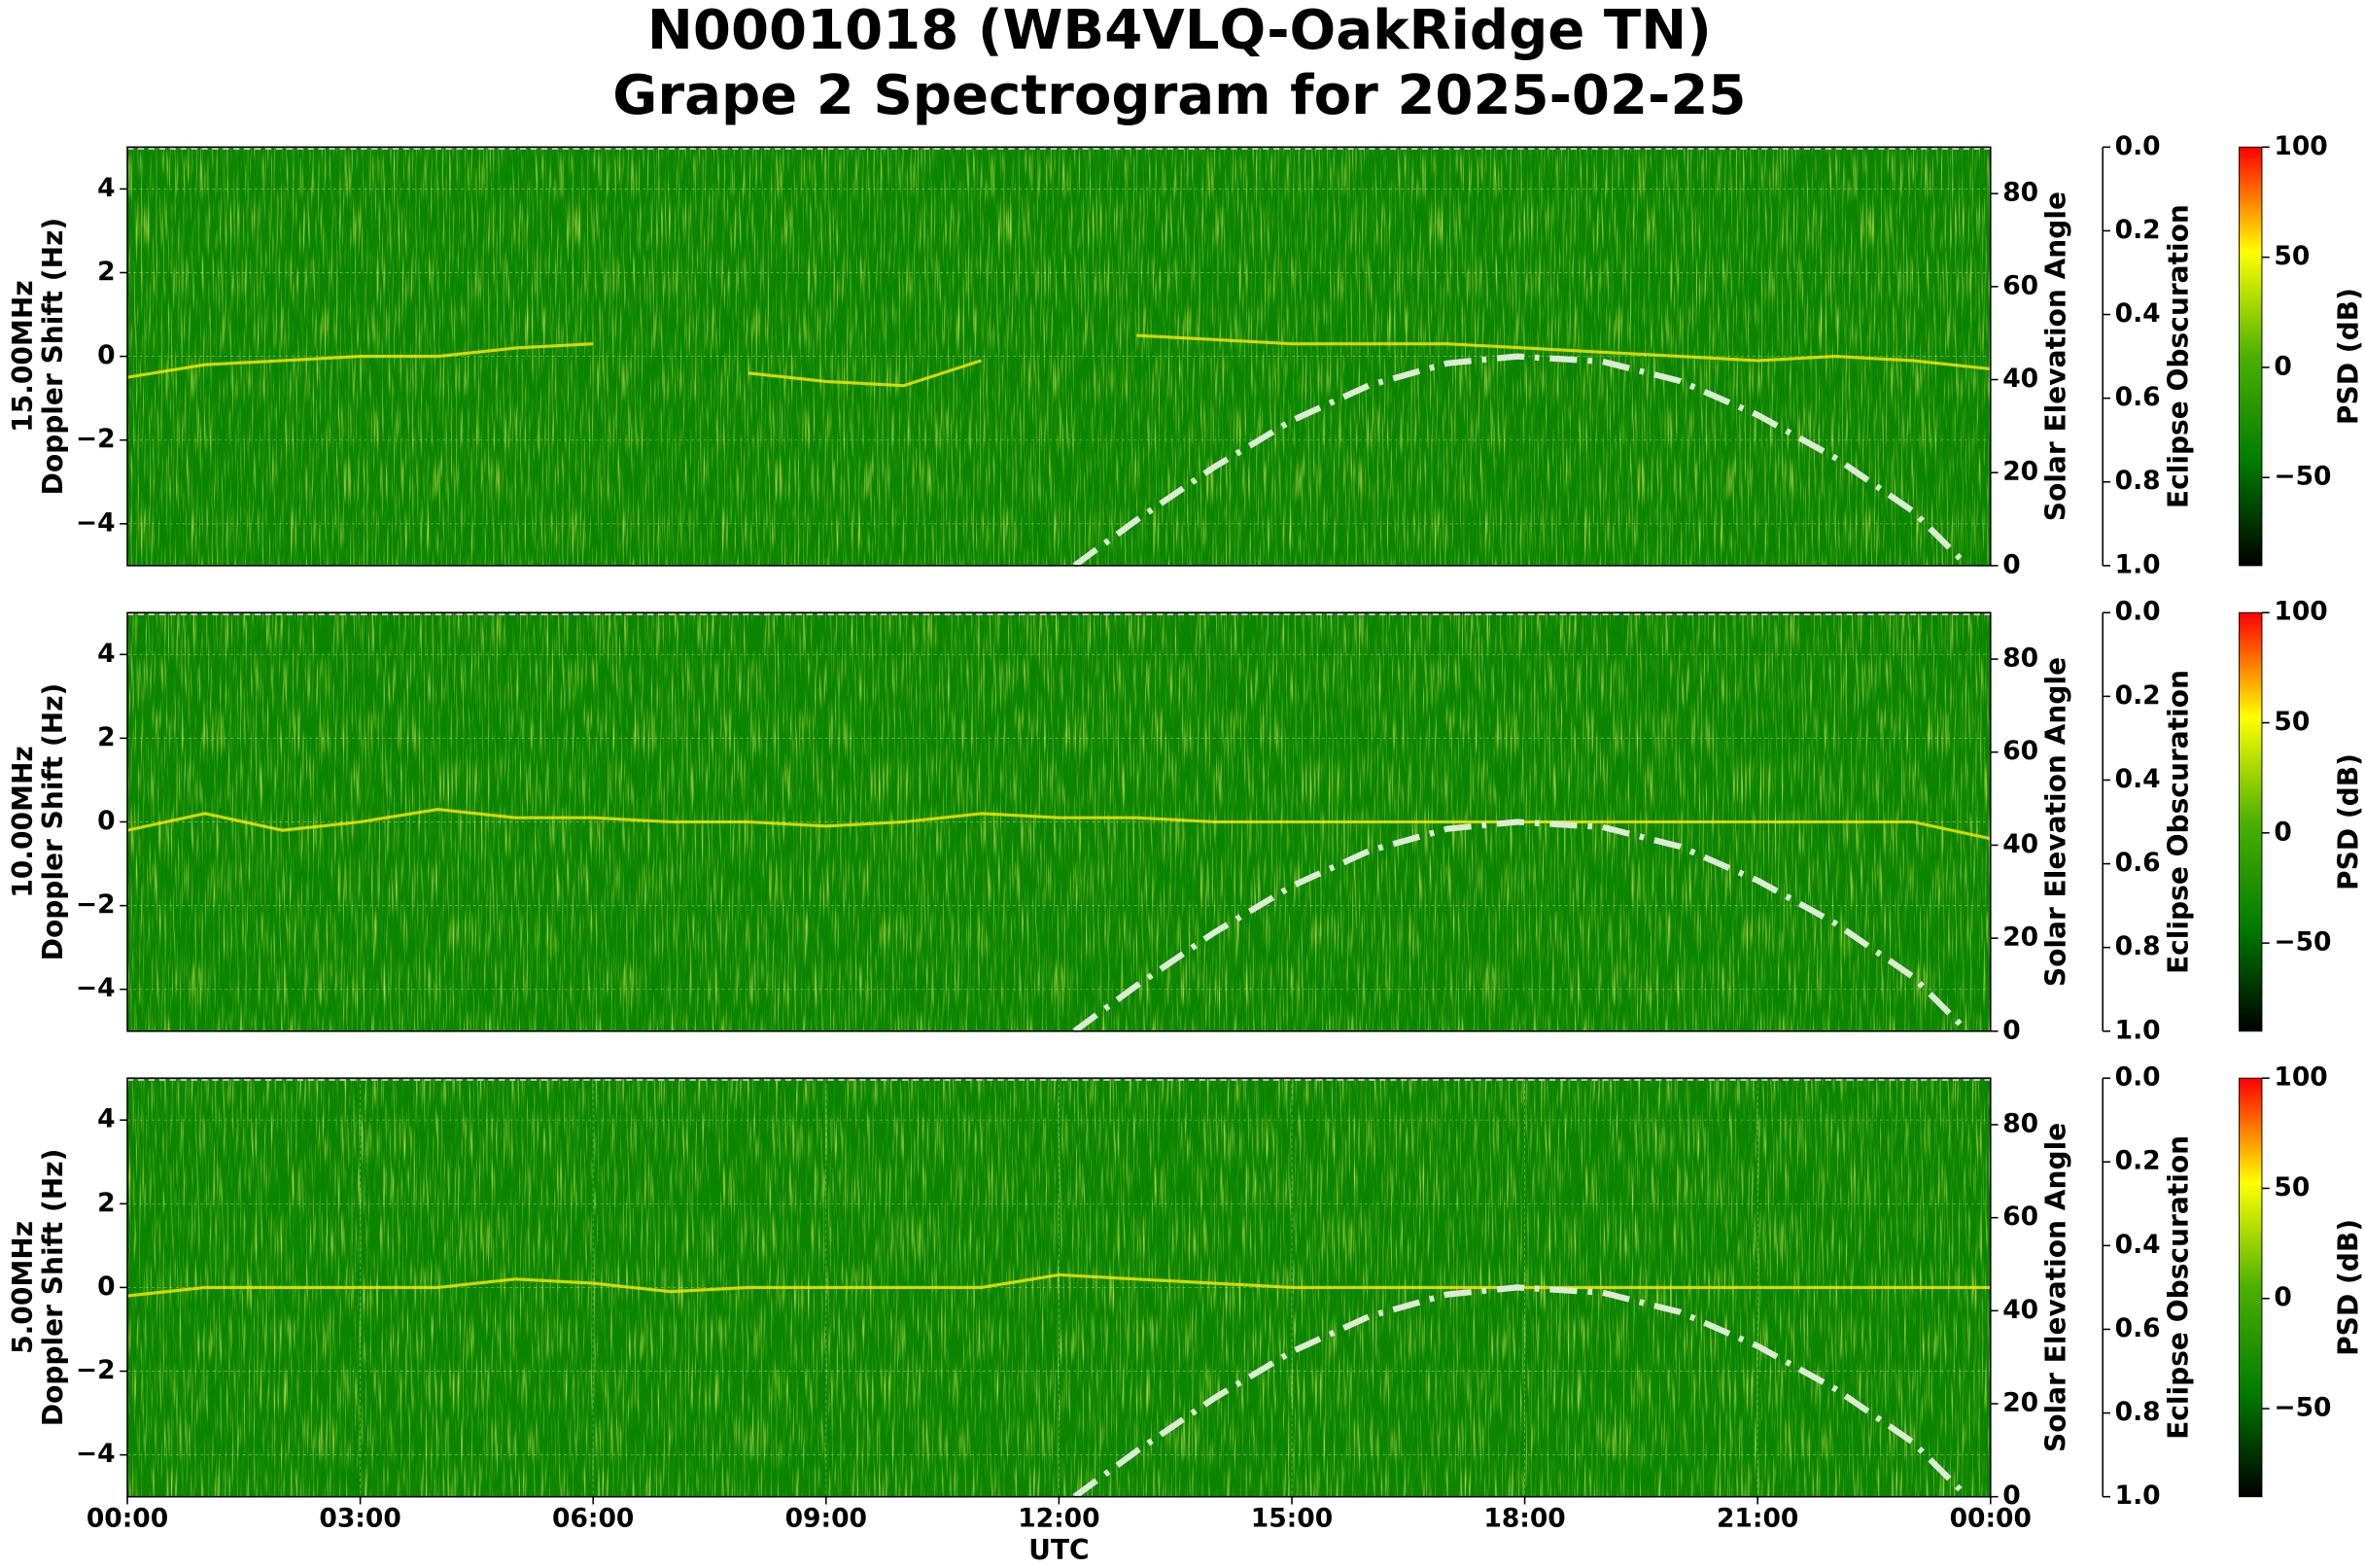 The width and height of the screenshot is (2365, 1568). What do you see at coordinates (1179, 95) in the screenshot?
I see `title-line: Grape 2 Spectrogram for 2025-02-25` at bounding box center [1179, 95].